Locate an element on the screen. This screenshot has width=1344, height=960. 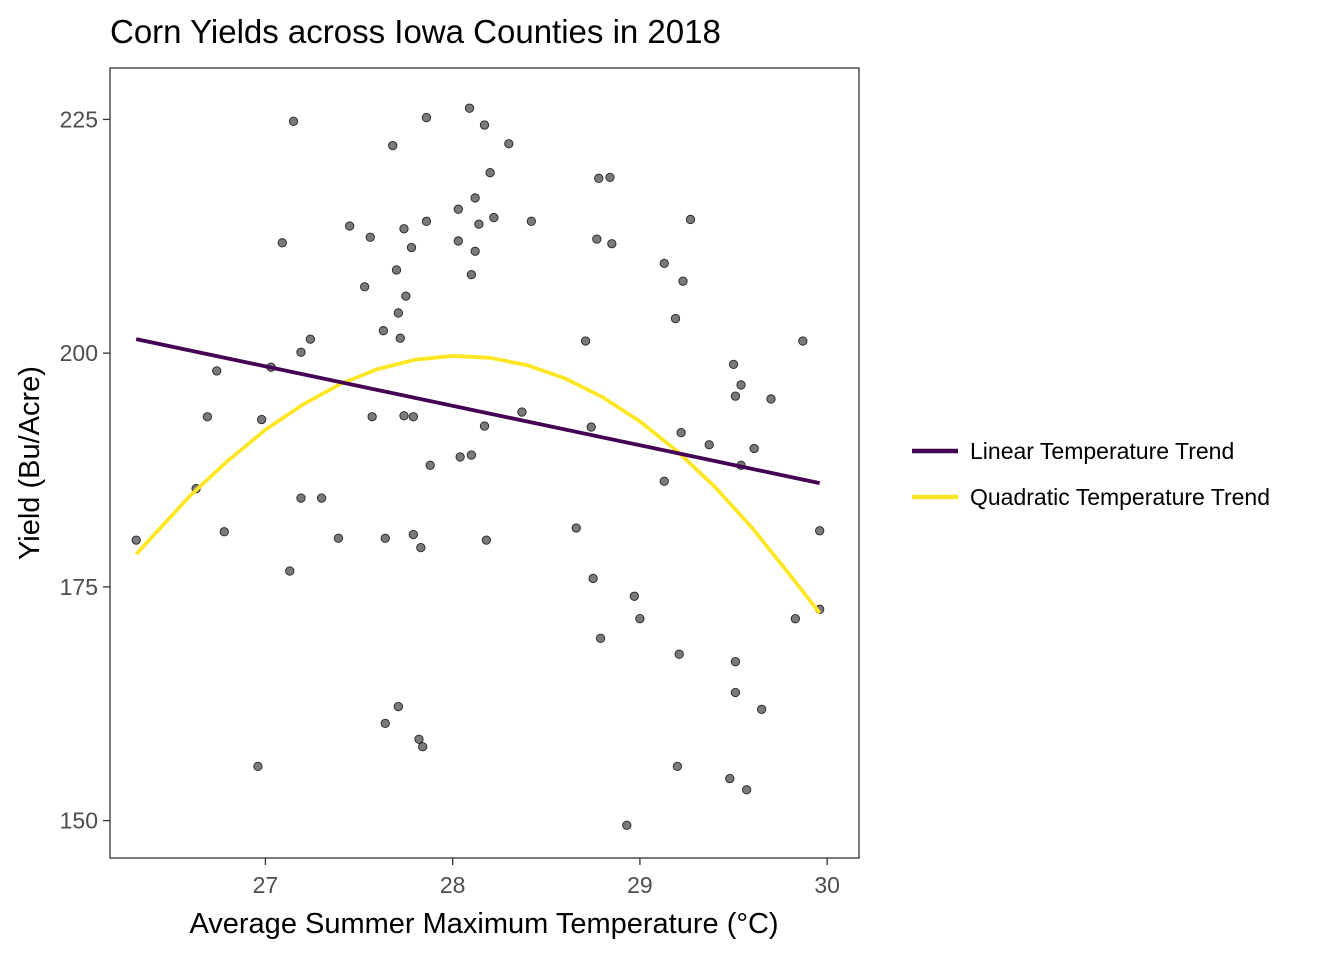
y-tick-label: 150 is located at coordinates (79, 821).